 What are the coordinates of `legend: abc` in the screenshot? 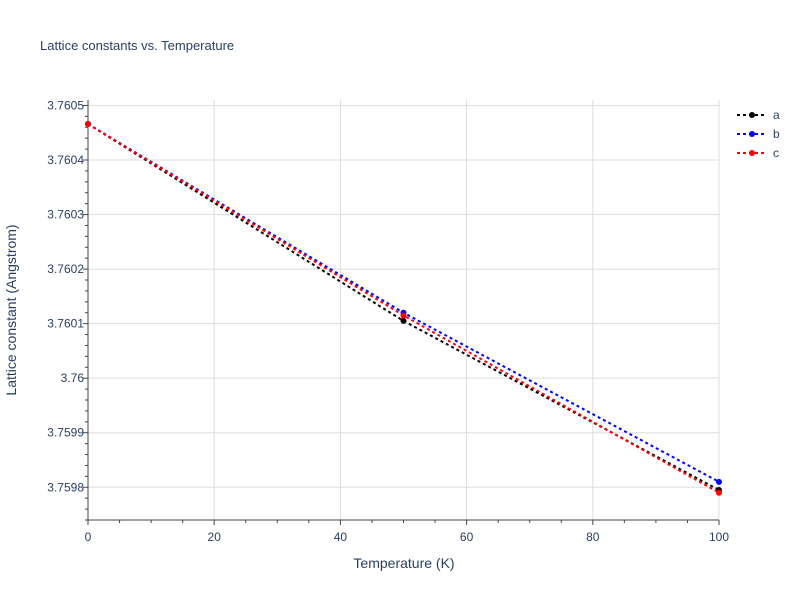 It's located at (758, 134).